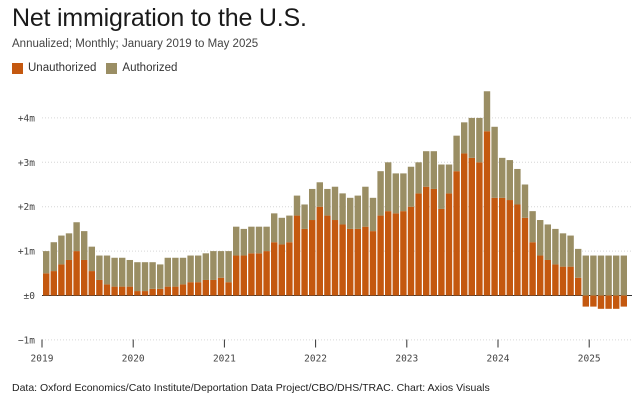 This screenshot has width=640, height=403. Describe the element at coordinates (26, 340) in the screenshot. I see `y-tick-label: −1m` at that location.